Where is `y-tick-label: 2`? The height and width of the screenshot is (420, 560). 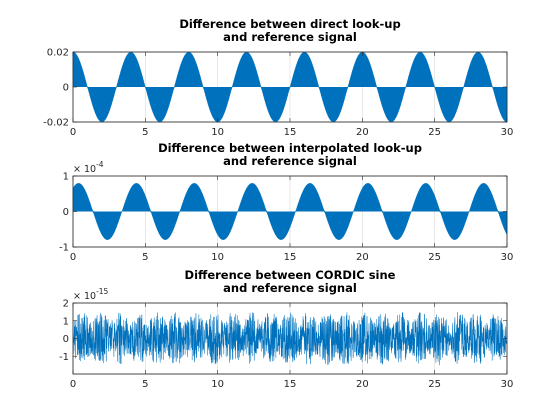
y-tick-label: 2 is located at coordinates (66, 304).